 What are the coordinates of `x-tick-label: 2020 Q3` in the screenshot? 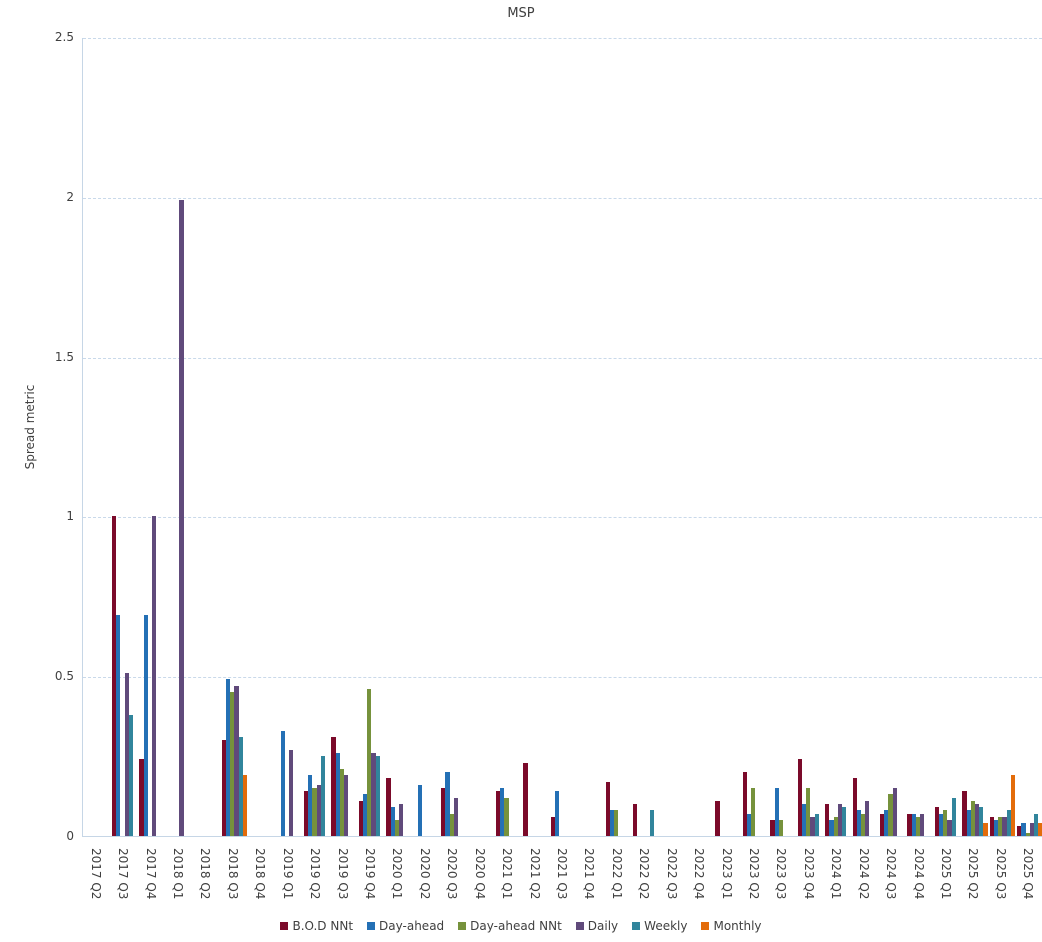 It's located at (452, 874).